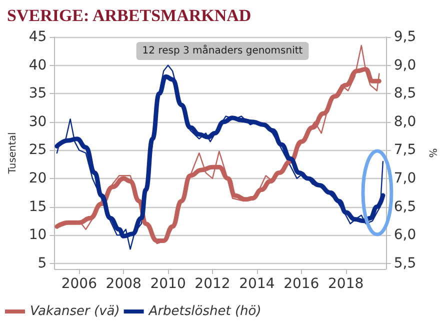  What do you see at coordinates (346, 284) in the screenshot?
I see `x-tick-label: 2018` at bounding box center [346, 284].